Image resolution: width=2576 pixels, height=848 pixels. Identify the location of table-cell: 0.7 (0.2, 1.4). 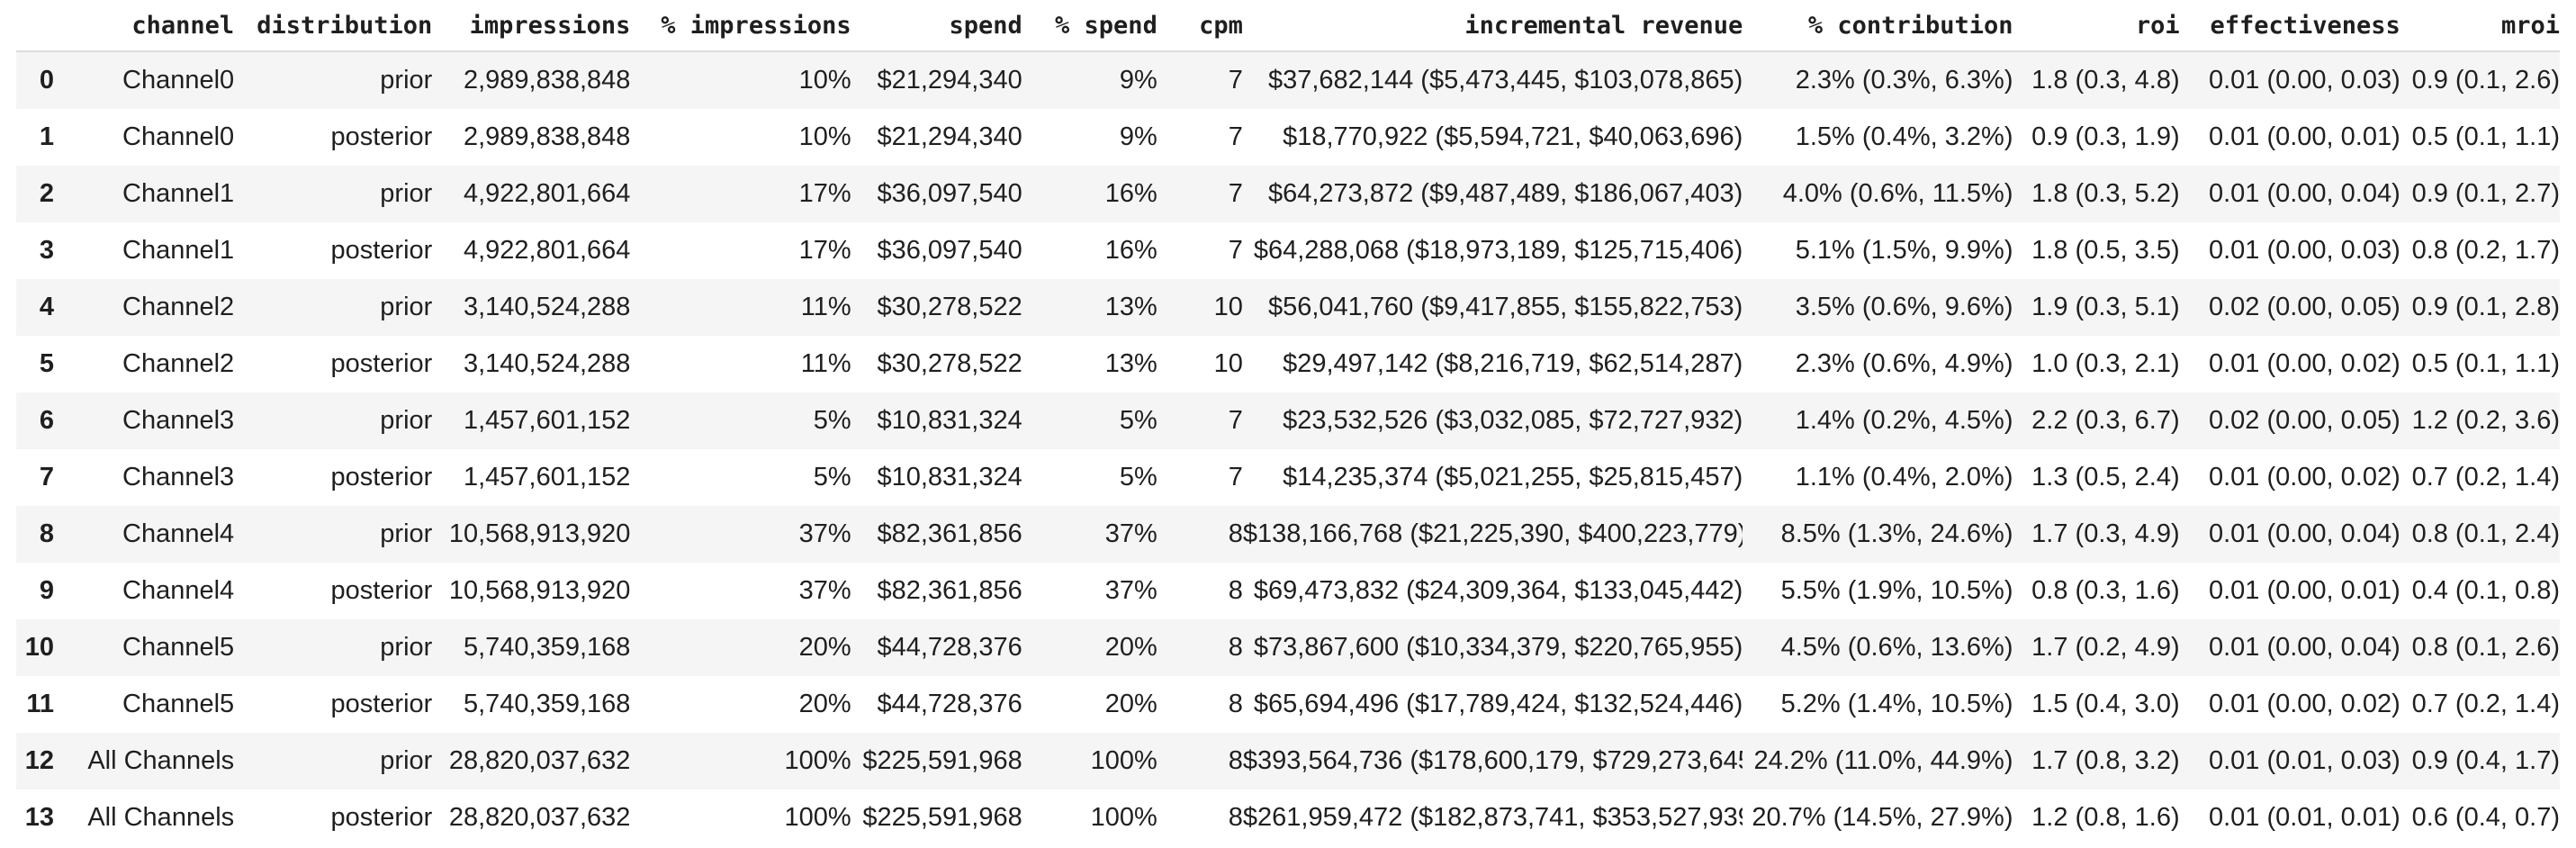
(2485, 704).